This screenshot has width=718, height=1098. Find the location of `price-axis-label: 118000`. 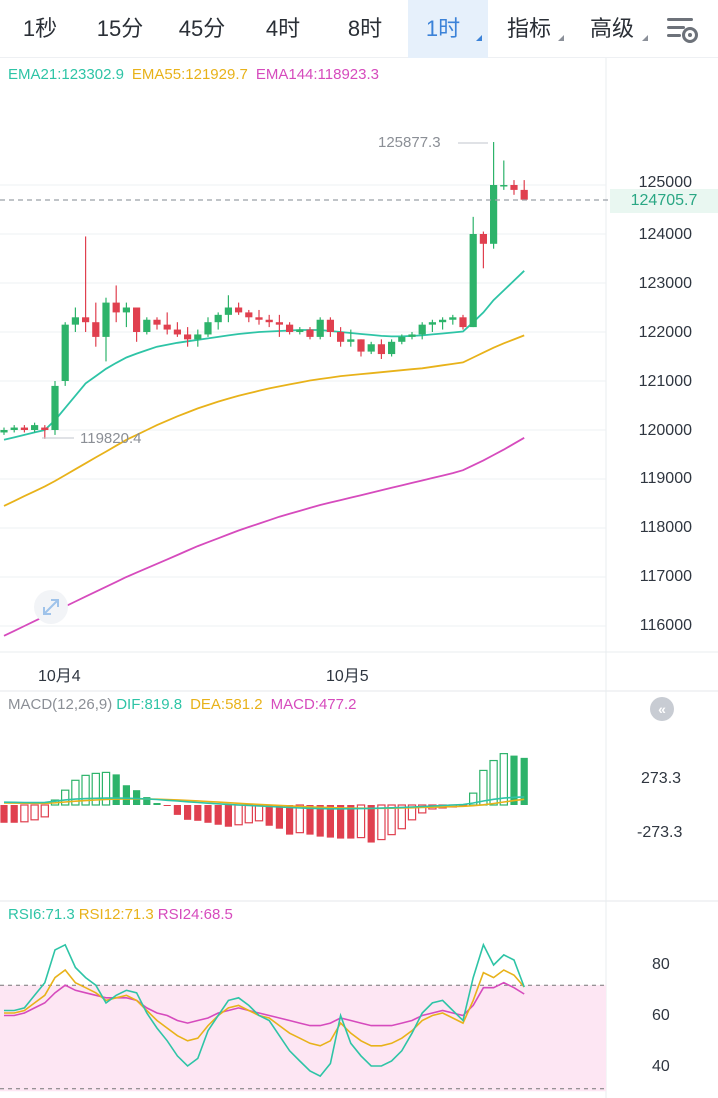

price-axis-label: 118000 is located at coordinates (665, 527).